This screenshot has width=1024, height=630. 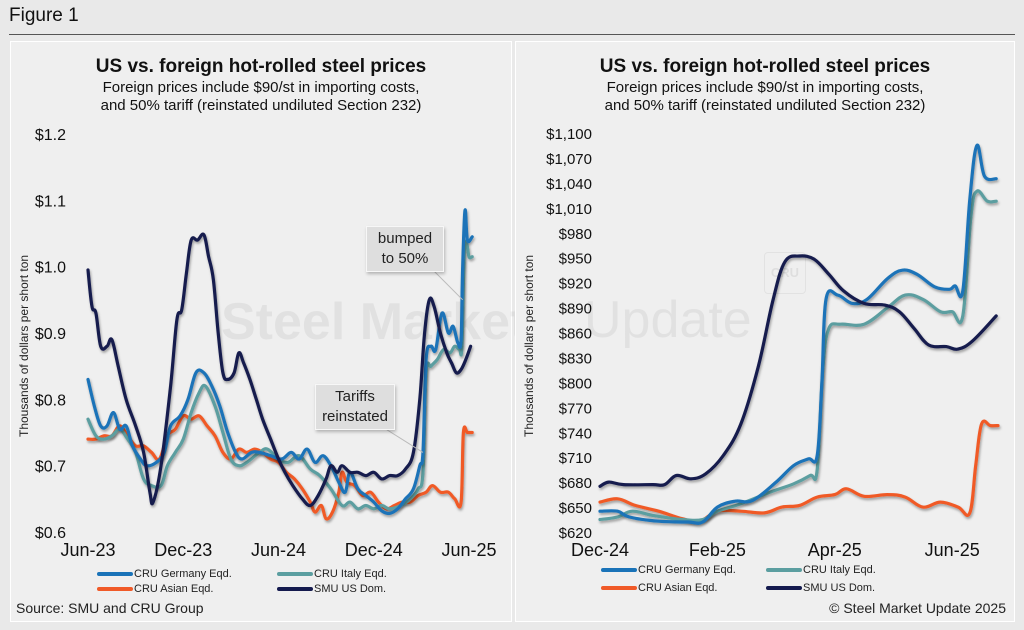 I want to click on x-tick-label: Apr-25, so click(x=835, y=550).